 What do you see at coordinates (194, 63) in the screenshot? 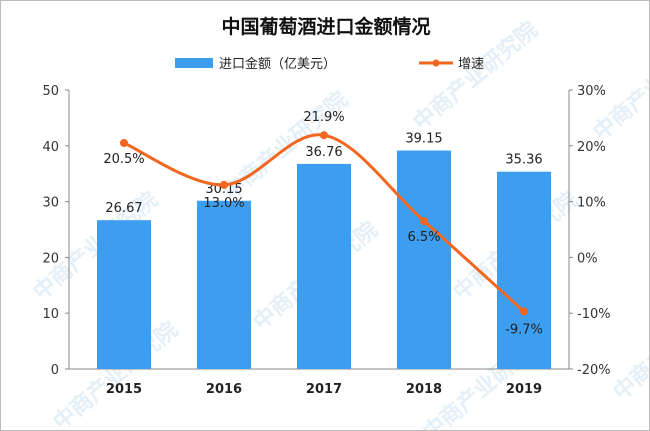
I see `legend-bar-swatch` at bounding box center [194, 63].